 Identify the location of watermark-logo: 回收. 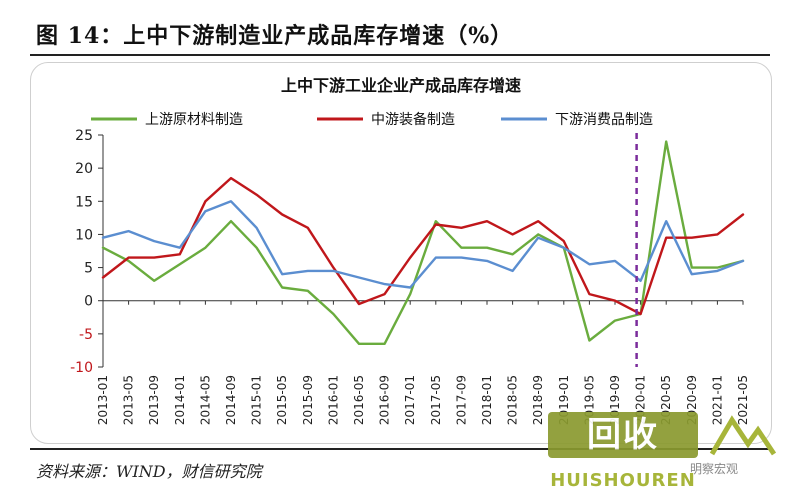
(623, 435).